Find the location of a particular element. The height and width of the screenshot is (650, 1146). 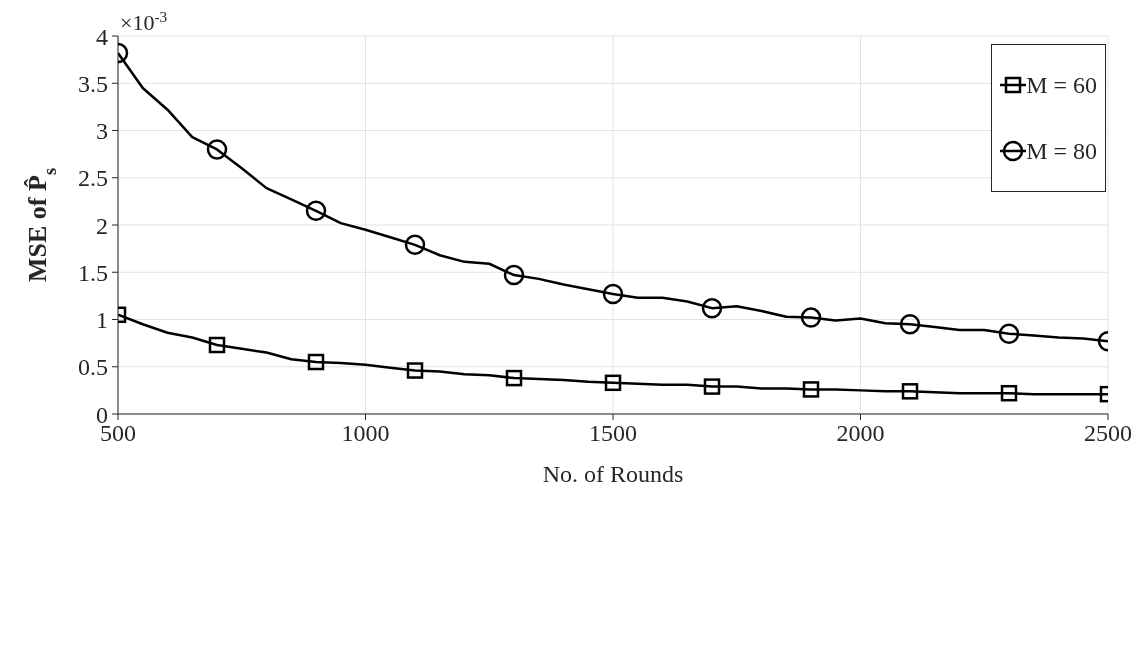

y-tick-label: 4 is located at coordinates (102, 36).